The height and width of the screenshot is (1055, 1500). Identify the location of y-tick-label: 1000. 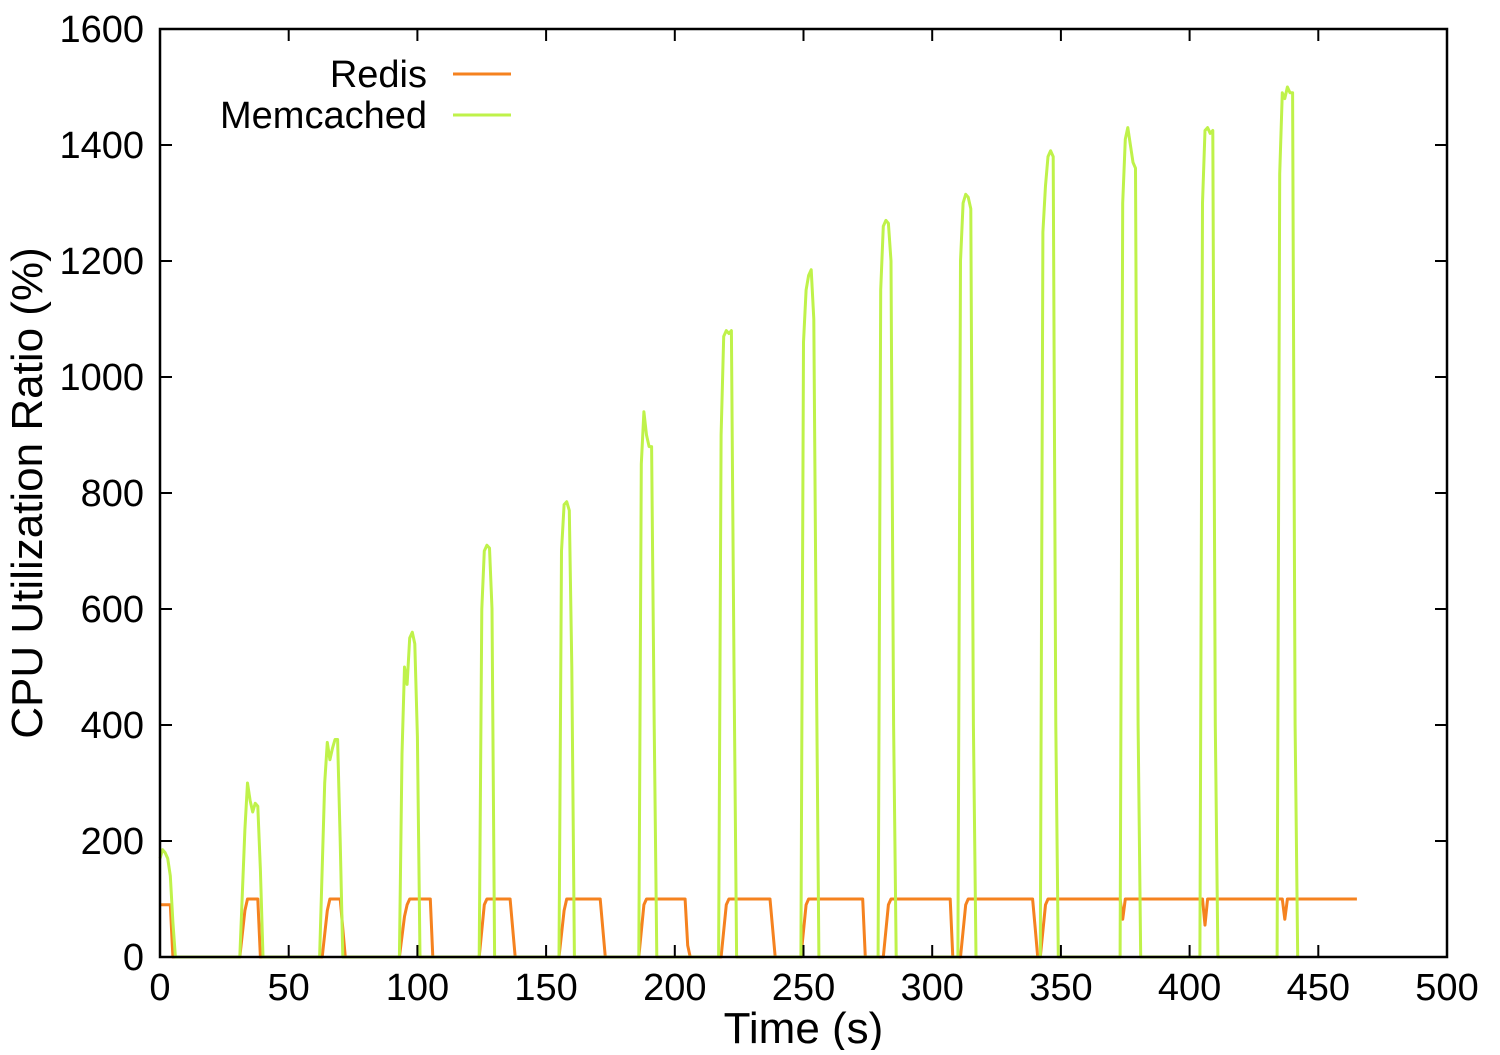
(101, 378).